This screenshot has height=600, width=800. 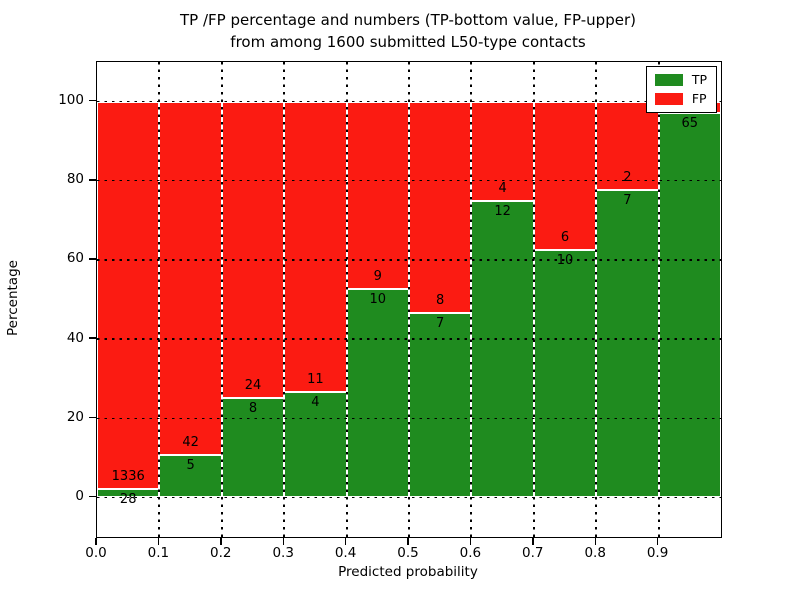 I want to click on bar-count-label-tp: 28, so click(x=128, y=500).